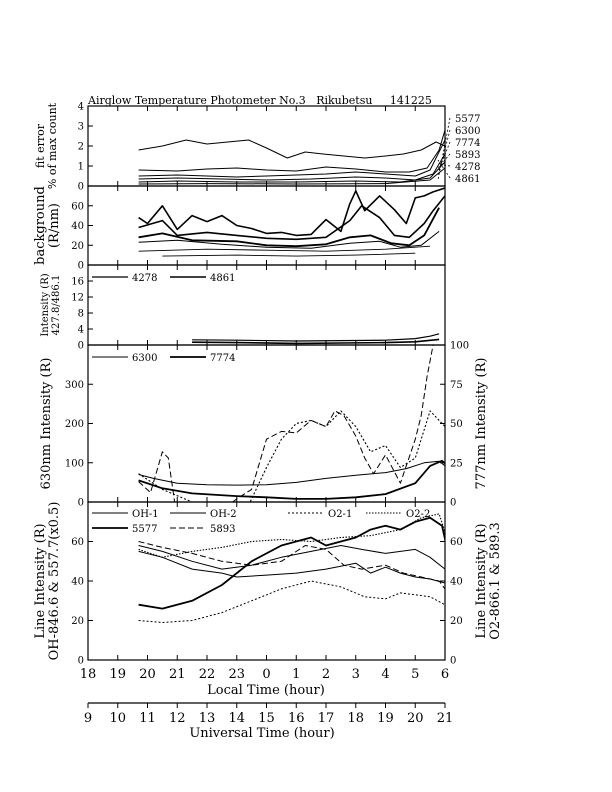 The width and height of the screenshot is (612, 792). What do you see at coordinates (223, 514) in the screenshot?
I see `legend-label: OH-2` at bounding box center [223, 514].